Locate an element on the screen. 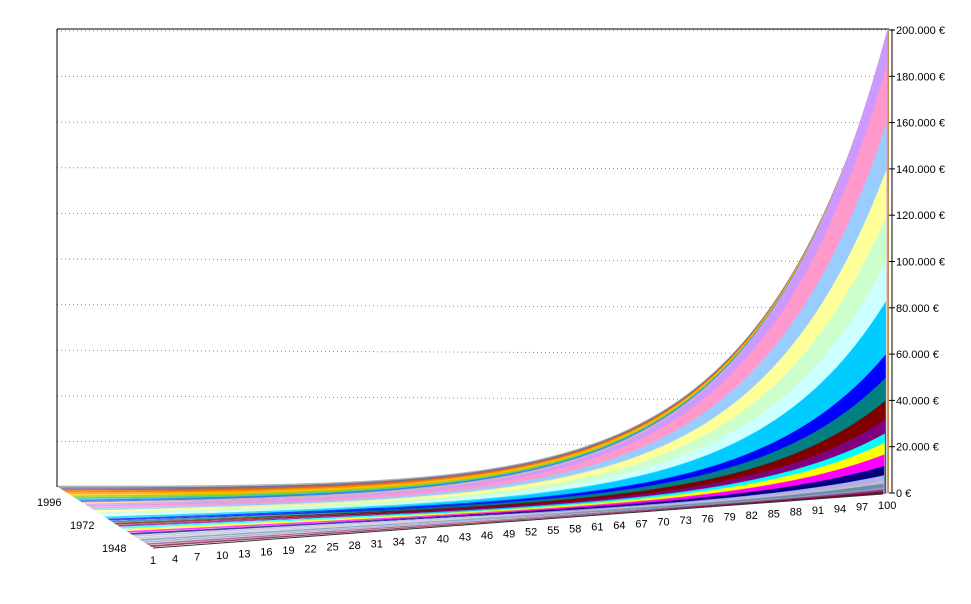 Image resolution: width=971 pixels, height=604 pixels. x-tick-label: 13 is located at coordinates (244, 554).